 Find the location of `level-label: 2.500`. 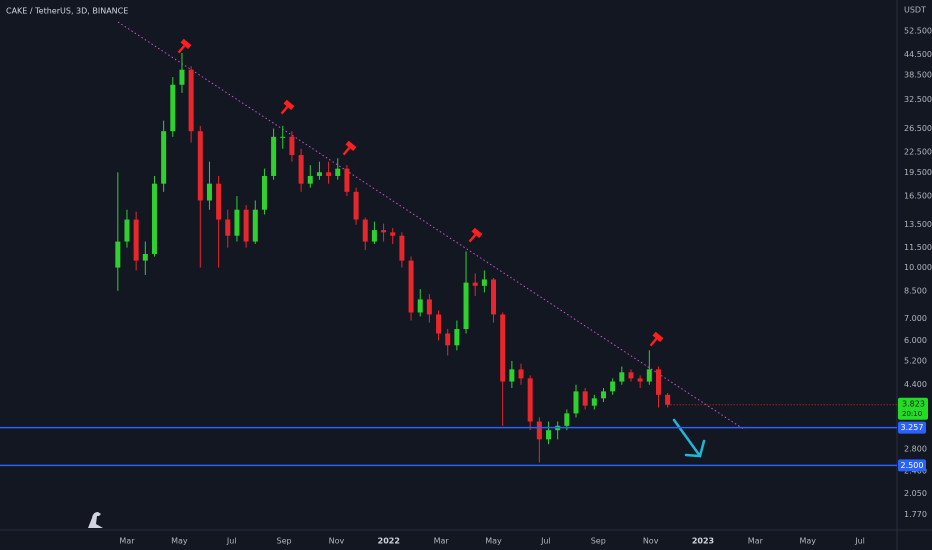

level-label: 2.500 is located at coordinates (912, 465).